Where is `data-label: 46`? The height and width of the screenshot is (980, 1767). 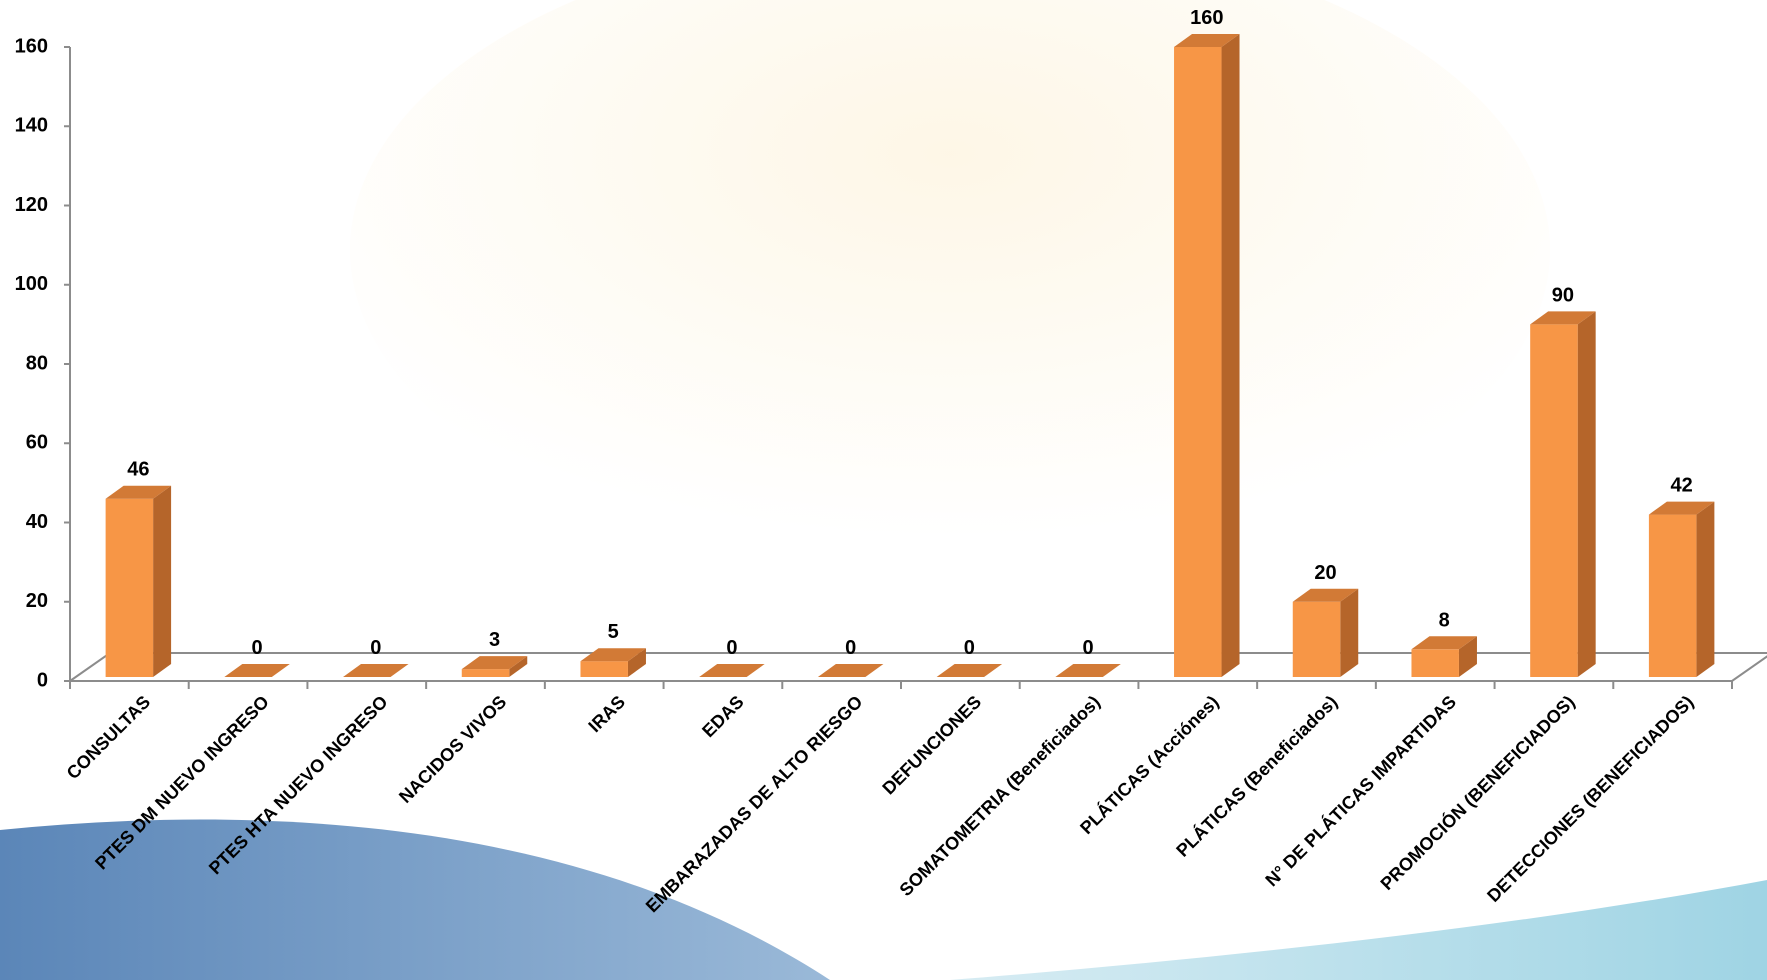
data-label: 46 is located at coordinates (138, 470).